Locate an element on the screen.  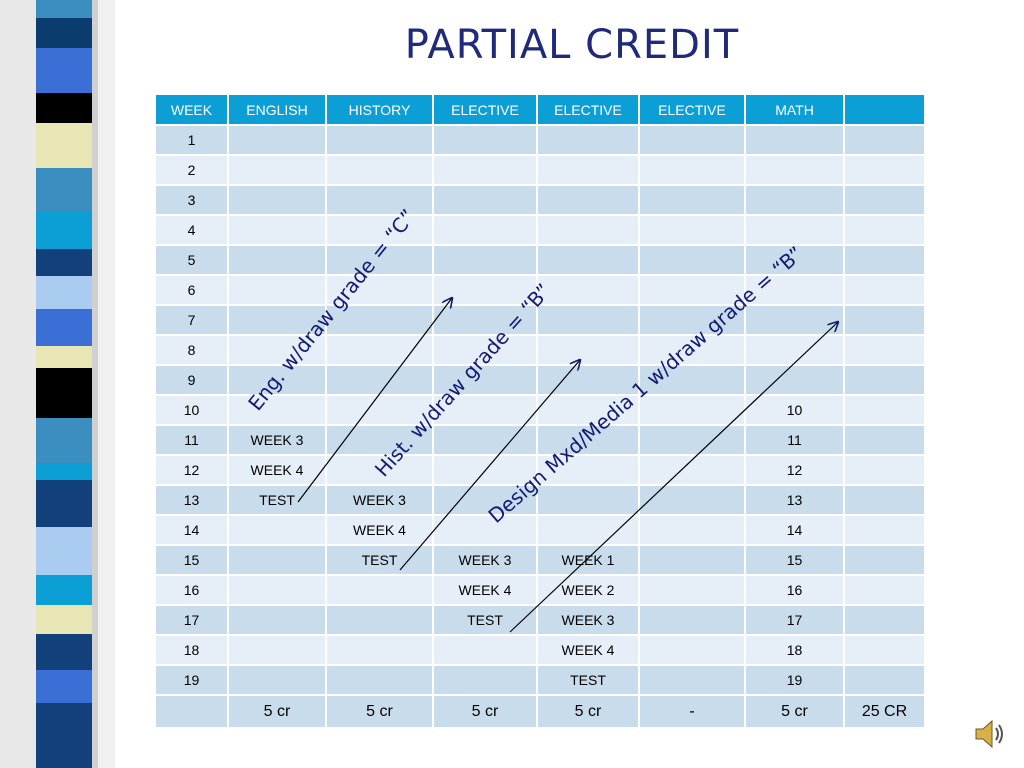
table-cell: 25 CR is located at coordinates (884, 711).